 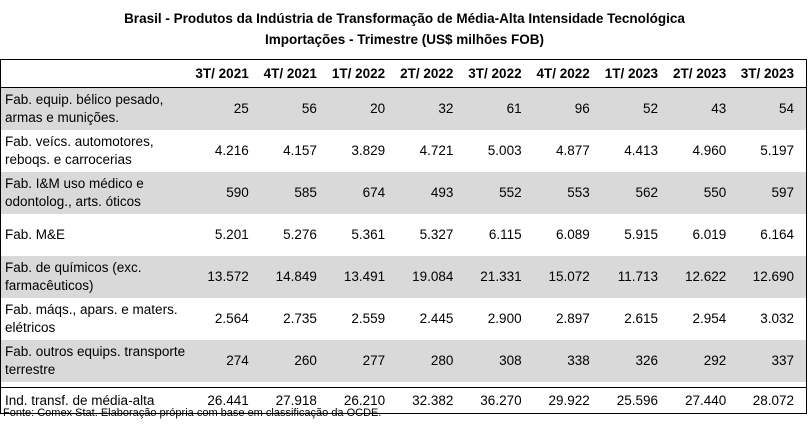 I want to click on value-cell: 61, so click(x=514, y=109).